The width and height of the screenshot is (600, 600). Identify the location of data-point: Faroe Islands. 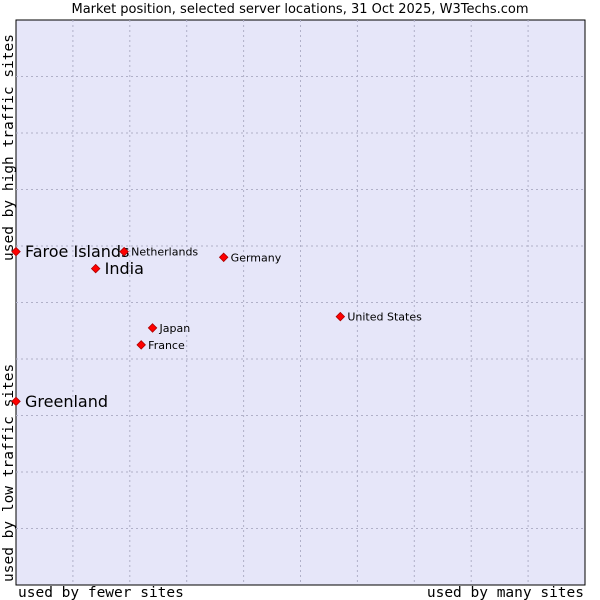
(70, 251).